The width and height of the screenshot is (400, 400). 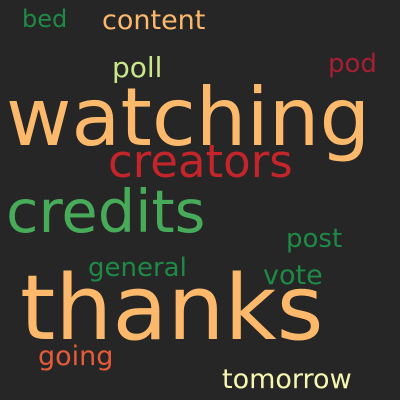 What do you see at coordinates (314, 239) in the screenshot?
I see `word-post: post` at bounding box center [314, 239].